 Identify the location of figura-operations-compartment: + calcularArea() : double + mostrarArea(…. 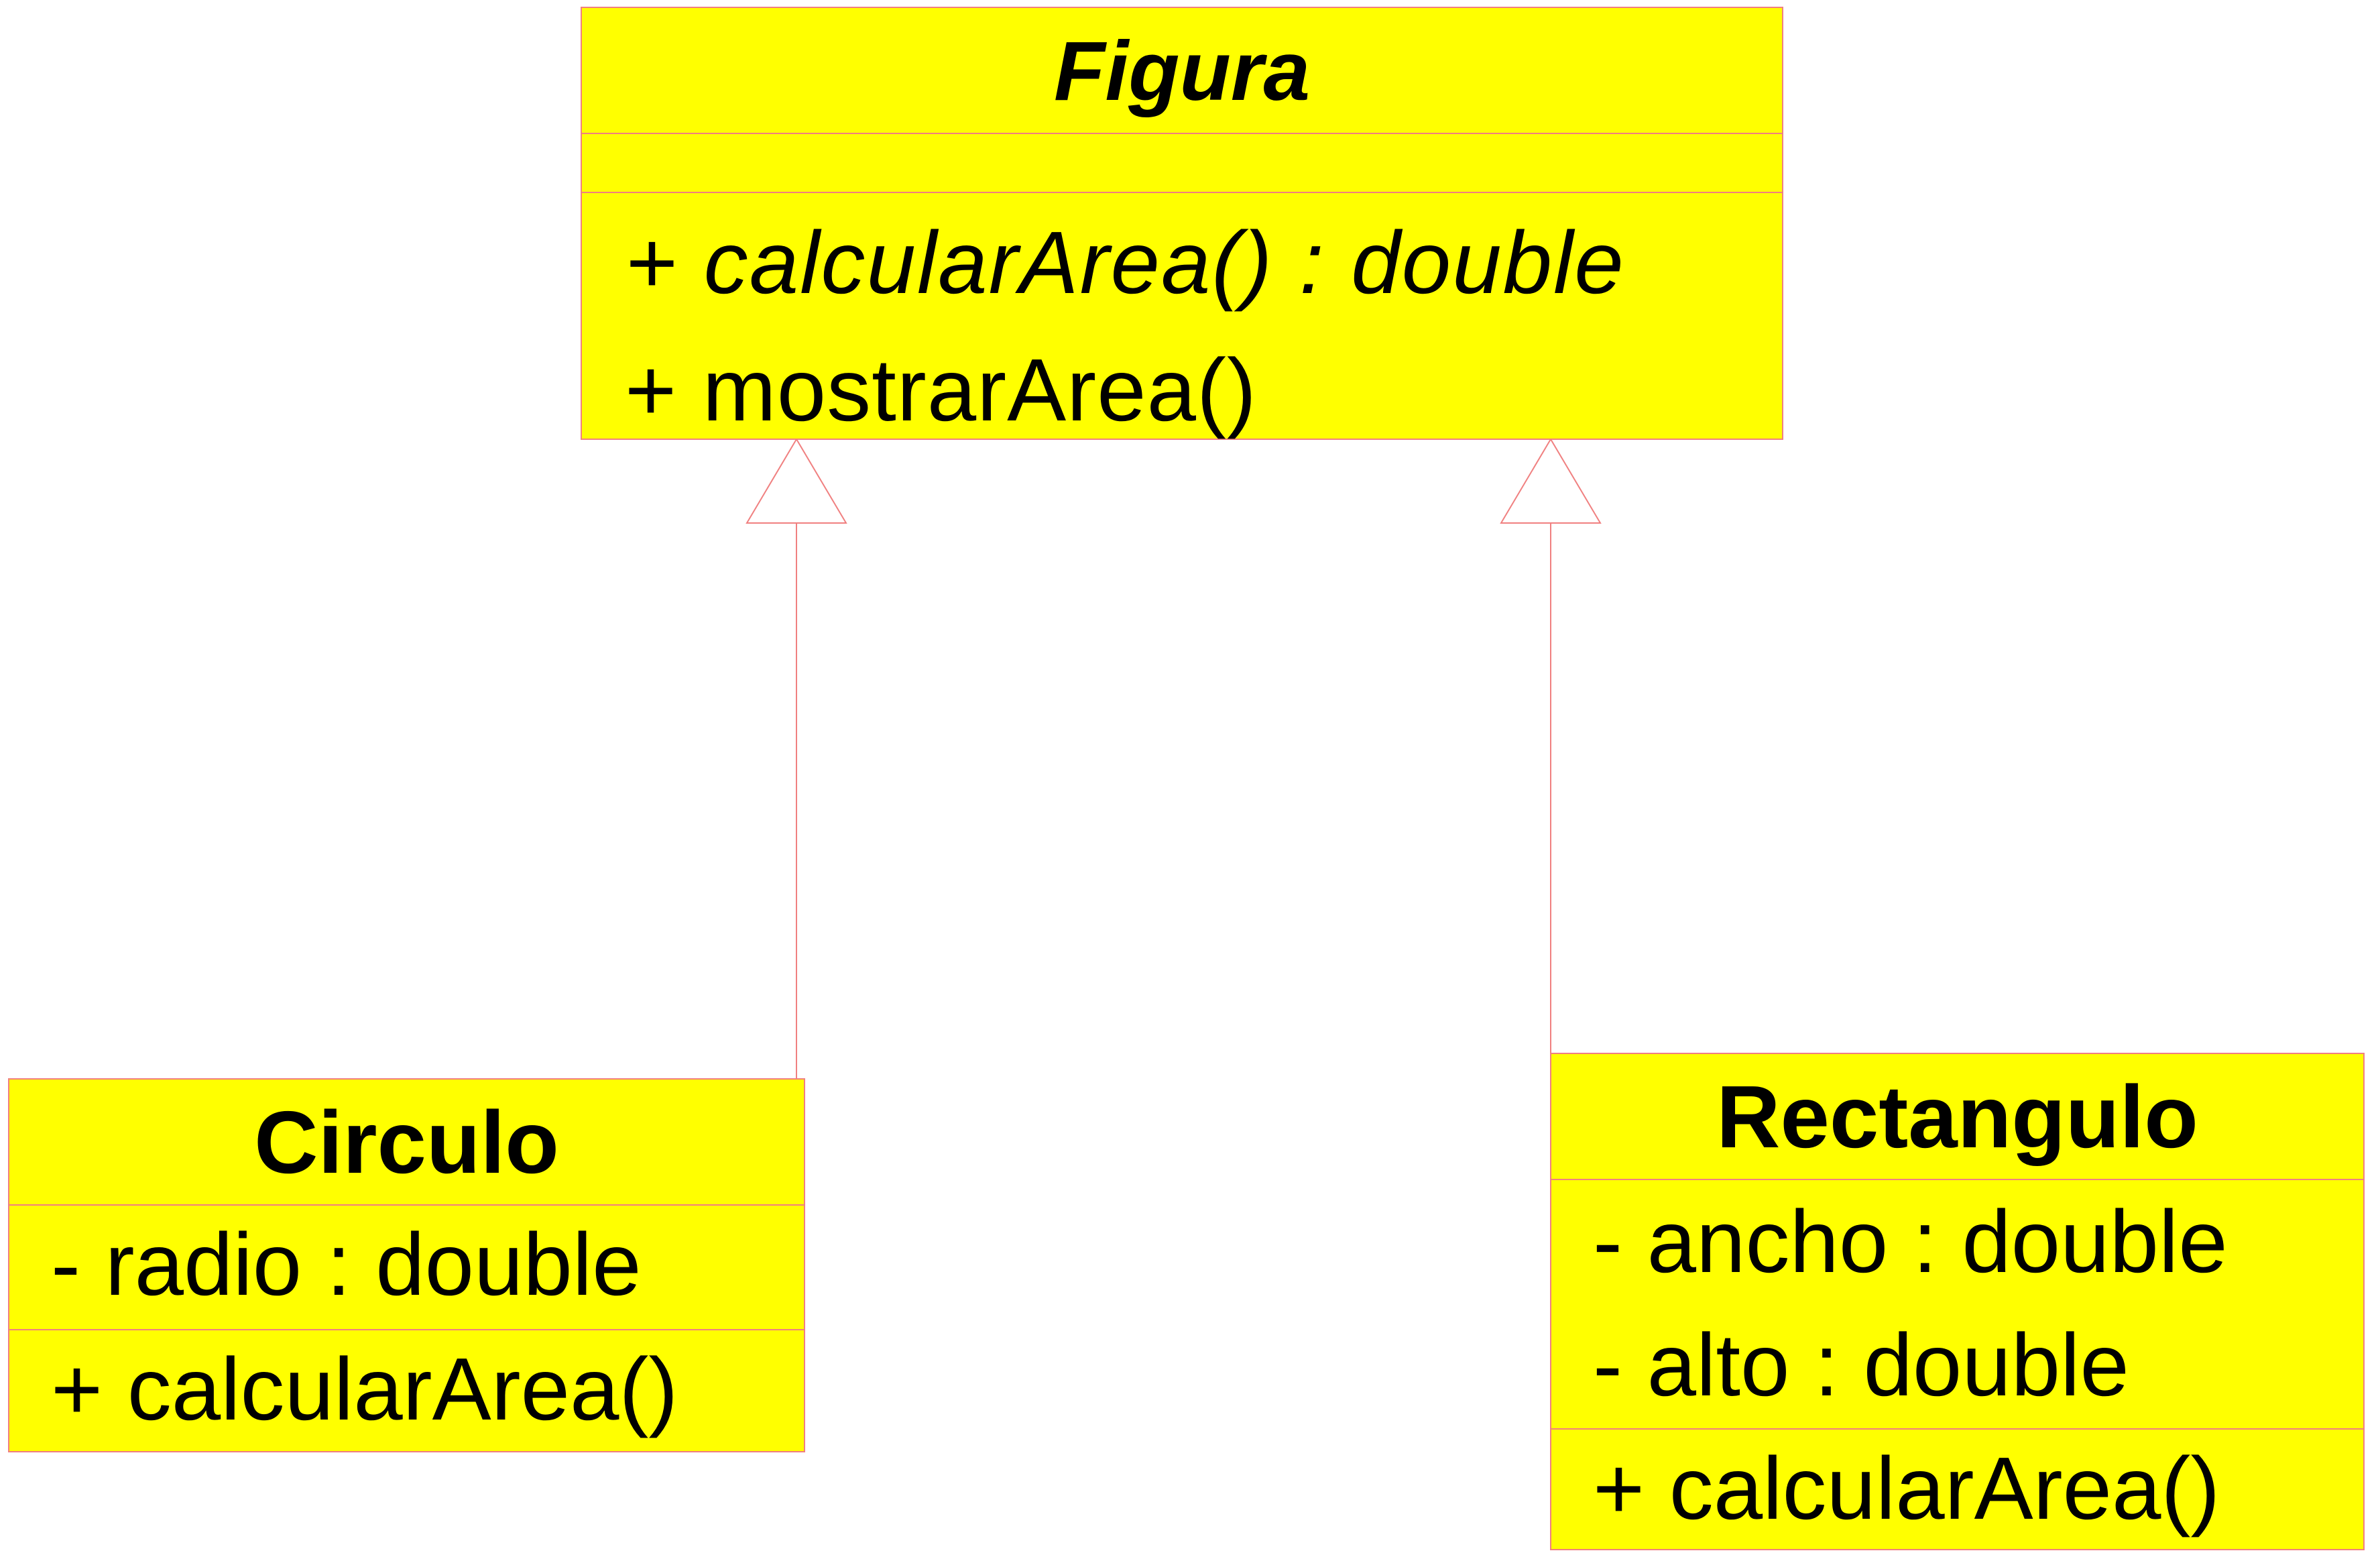
(1182, 315).